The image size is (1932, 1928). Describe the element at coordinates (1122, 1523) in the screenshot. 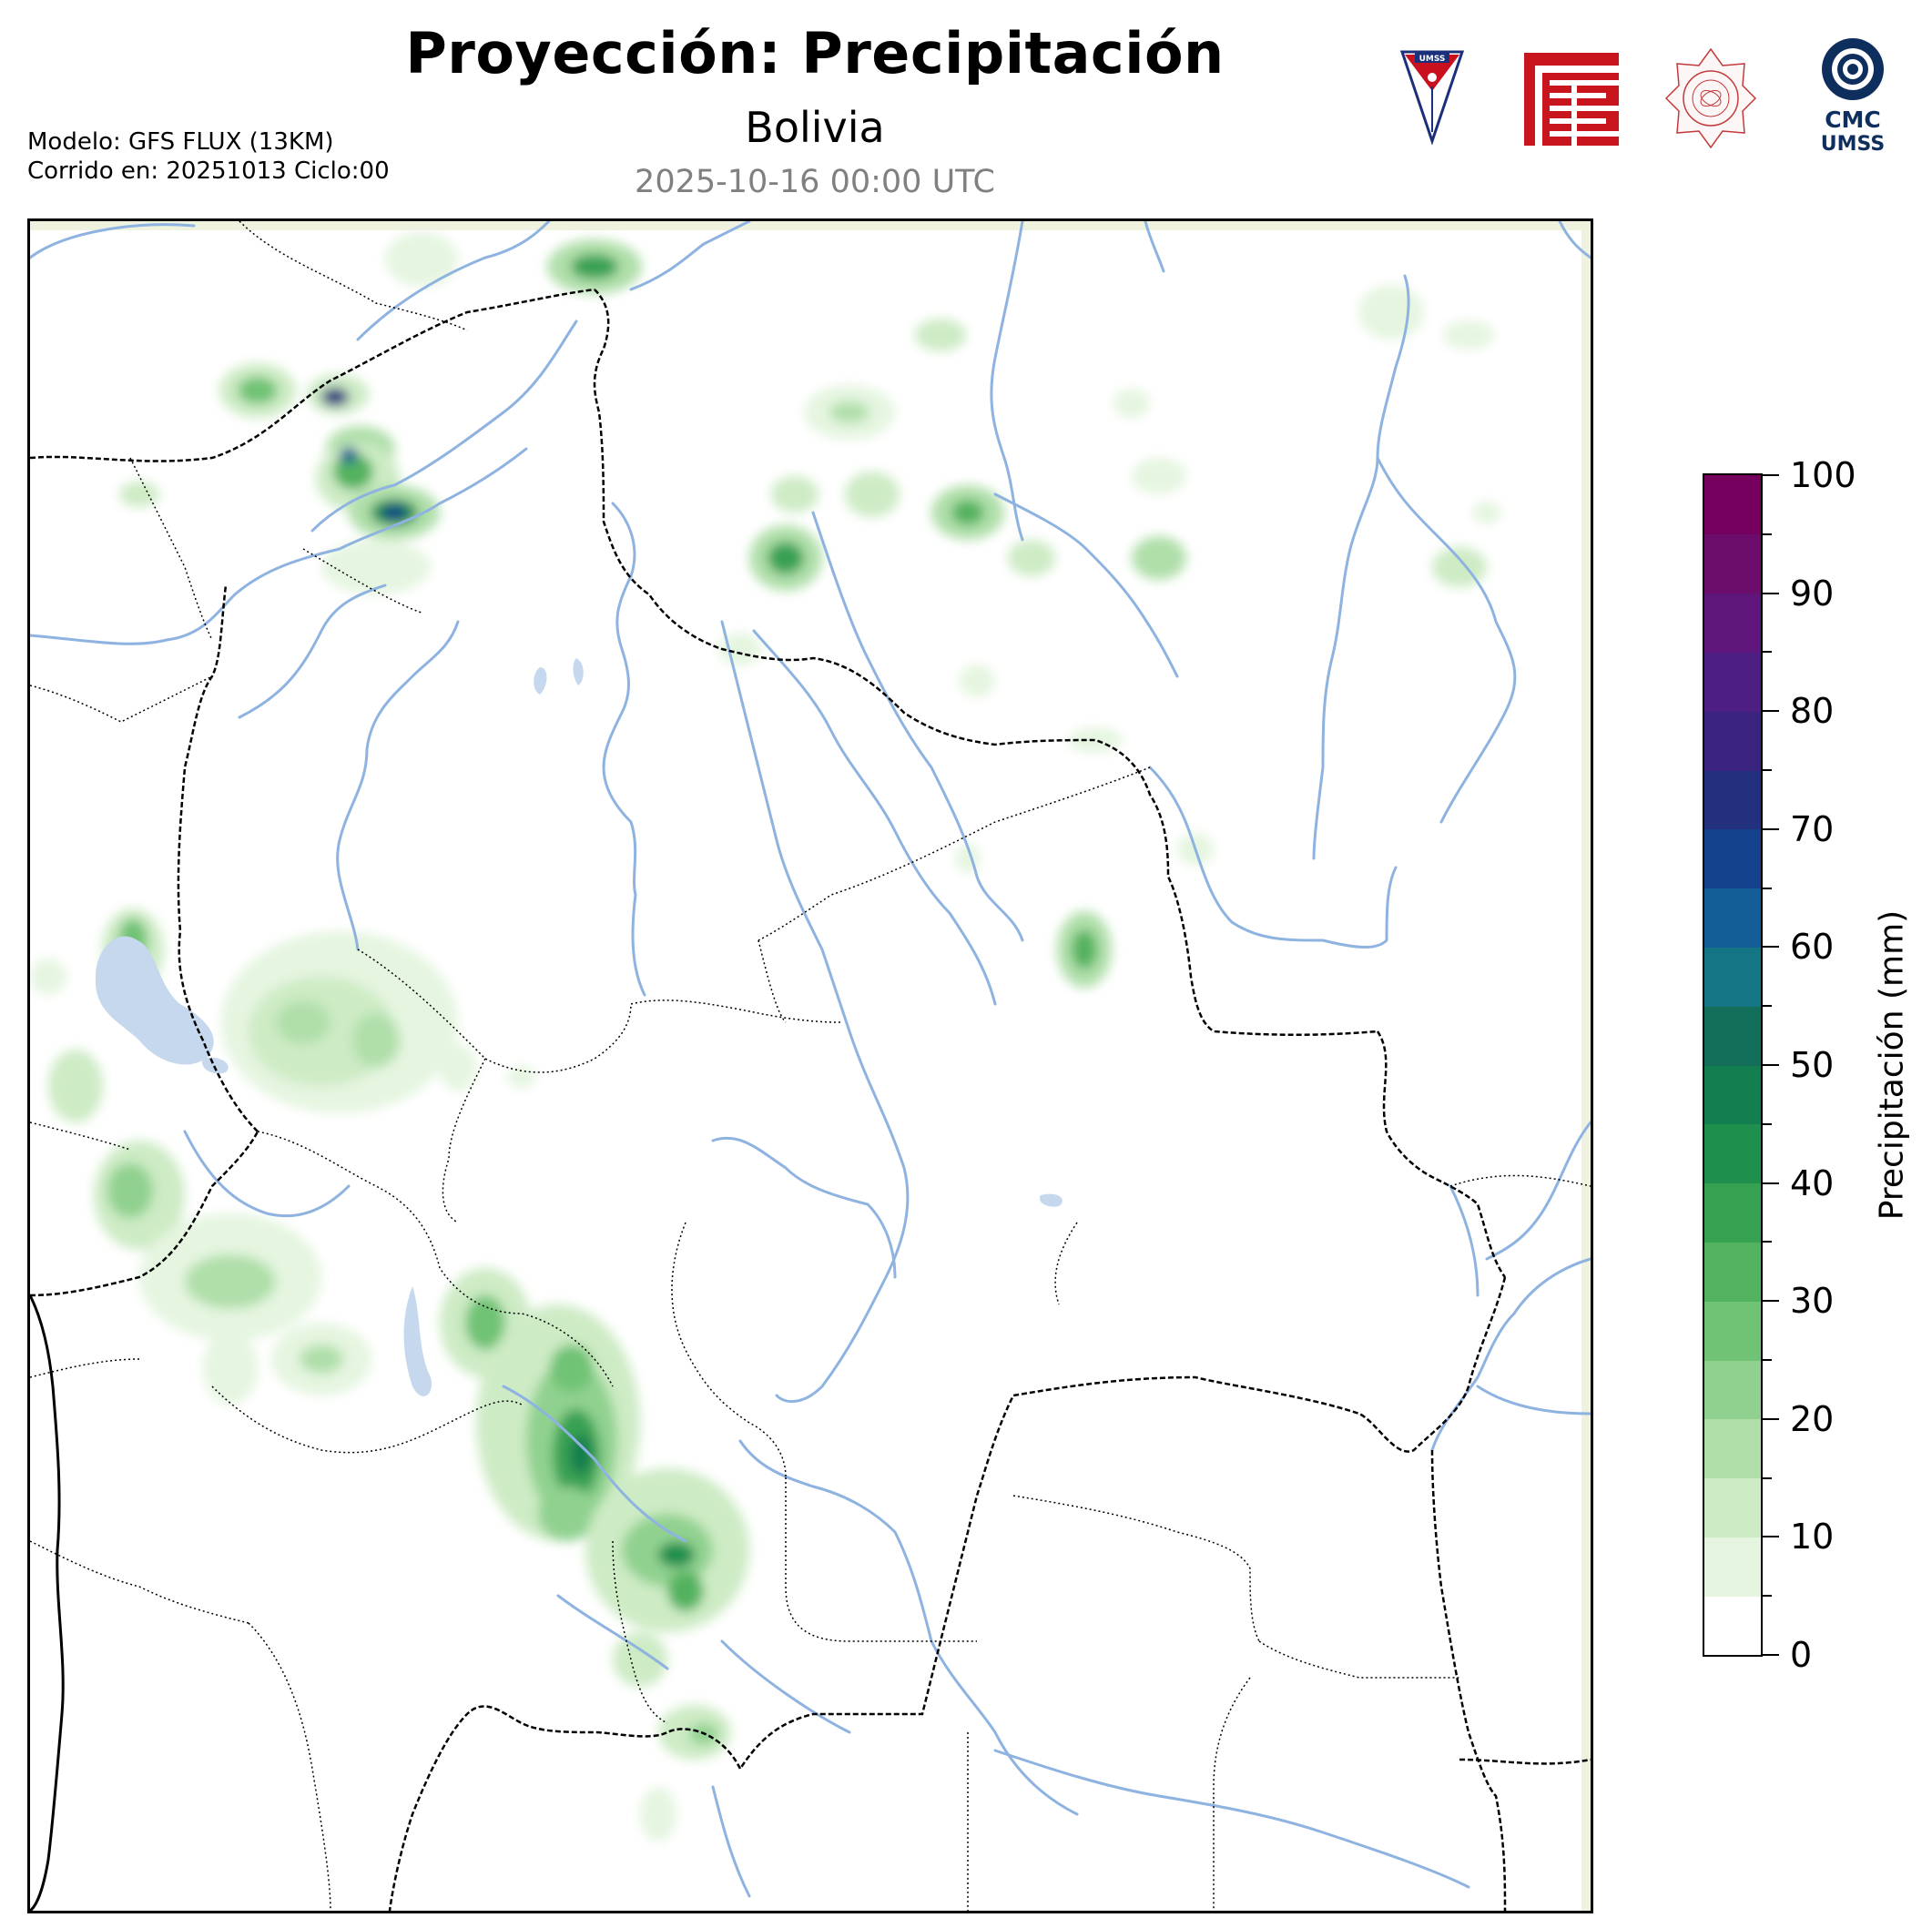

I see `border-bolivia-paraguay` at that location.